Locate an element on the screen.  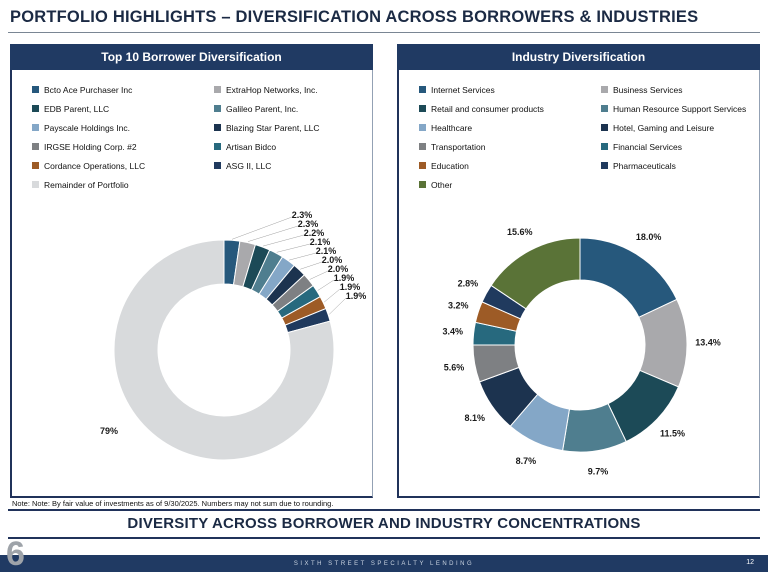
legend-label: Other is located at coordinates (442, 184).